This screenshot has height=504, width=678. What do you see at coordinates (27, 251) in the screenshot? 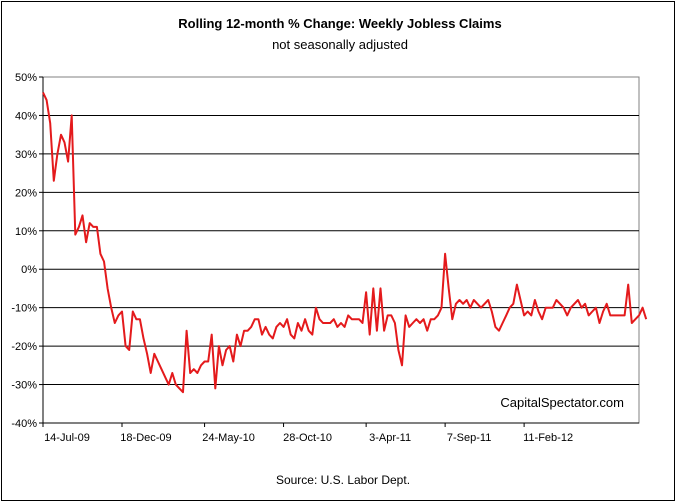
I see `y-axis-ticks: 50% 40% 30% 20% 10% 0% -10% -20% -30% -40%` at bounding box center [27, 251].